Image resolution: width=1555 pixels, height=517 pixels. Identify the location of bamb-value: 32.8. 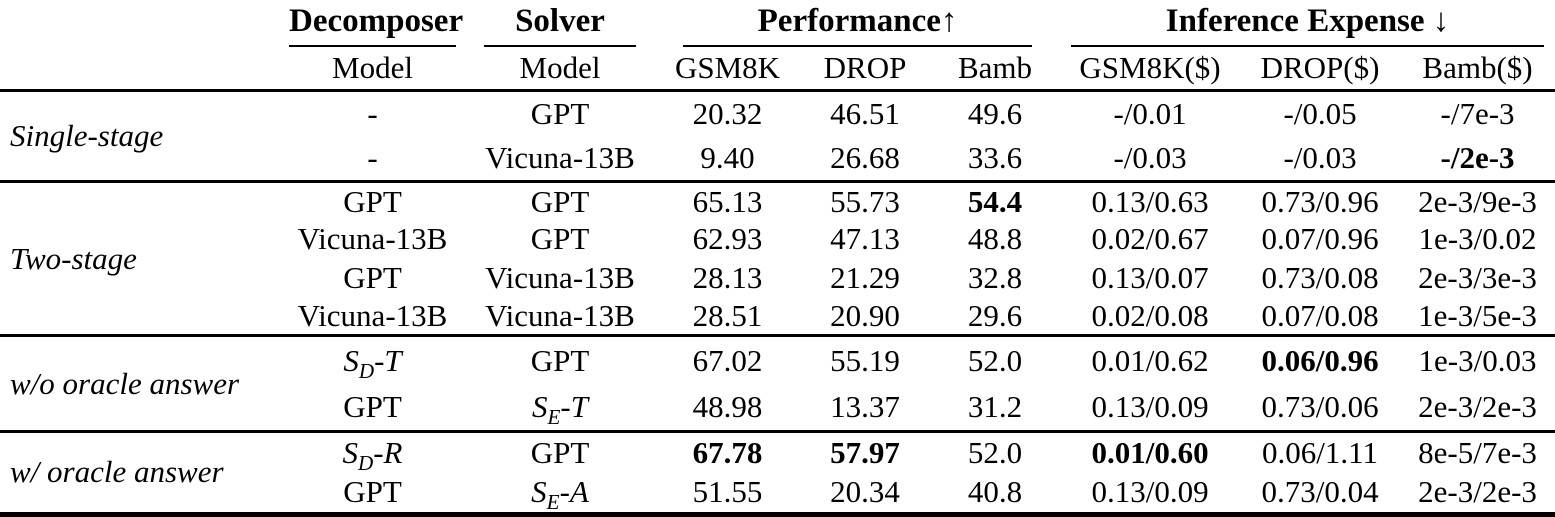
(995, 277).